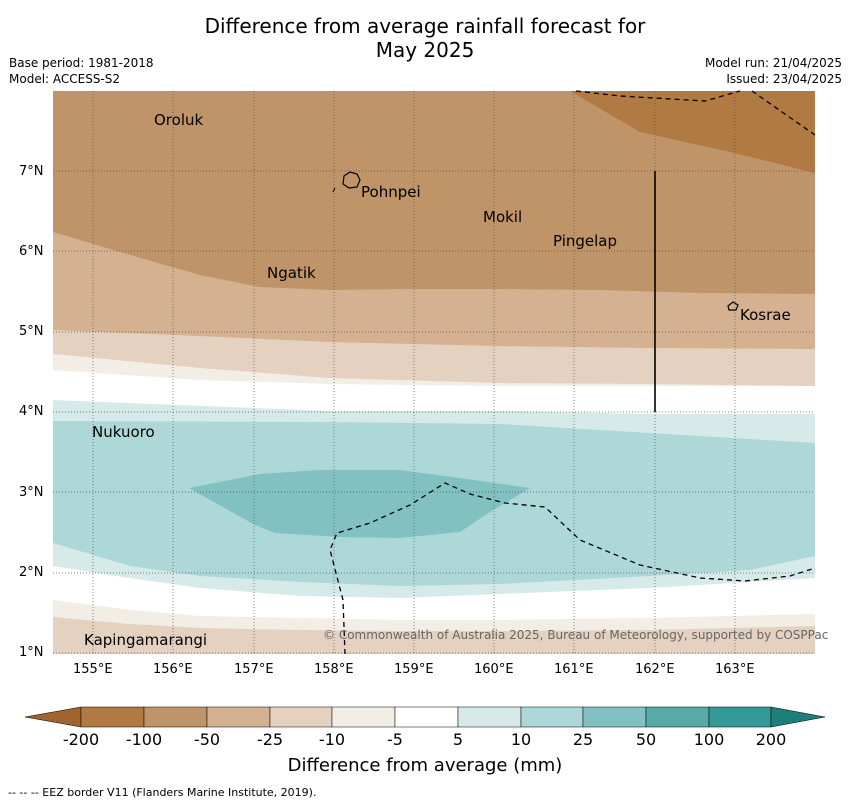  I want to click on place-kosrae: Kosrae, so click(765, 315).